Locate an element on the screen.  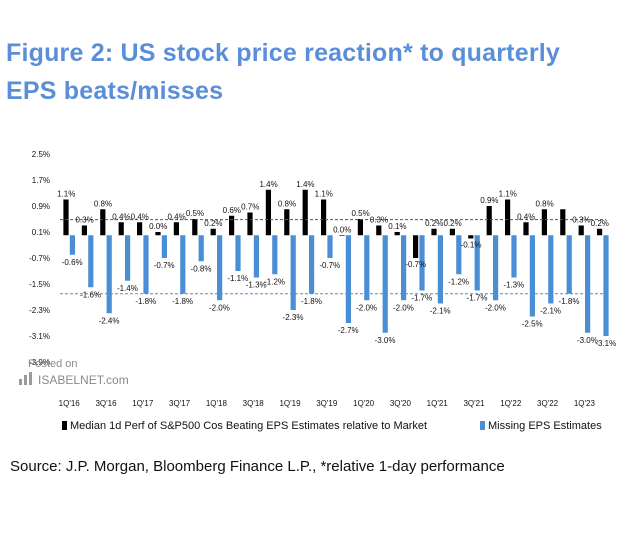
y-tick-label: -2.3% is located at coordinates (39, 310).